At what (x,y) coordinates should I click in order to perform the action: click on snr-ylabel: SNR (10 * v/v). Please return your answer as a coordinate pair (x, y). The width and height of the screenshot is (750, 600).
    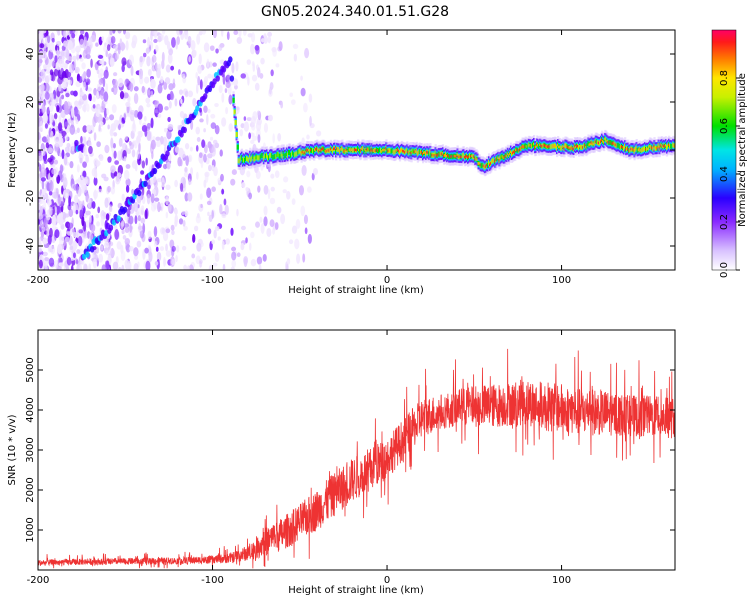
    Looking at the image, I should click on (12, 449).